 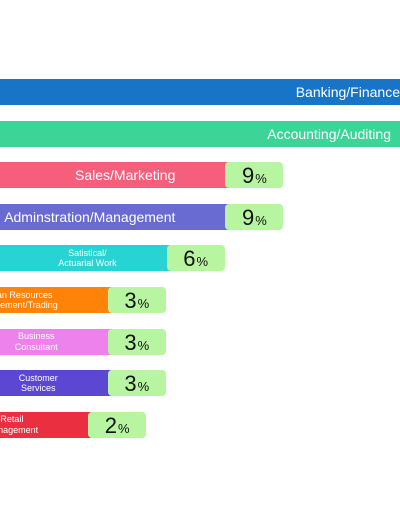 What do you see at coordinates (36, 341) in the screenshot?
I see `category-label: Business Consultant` at bounding box center [36, 341].